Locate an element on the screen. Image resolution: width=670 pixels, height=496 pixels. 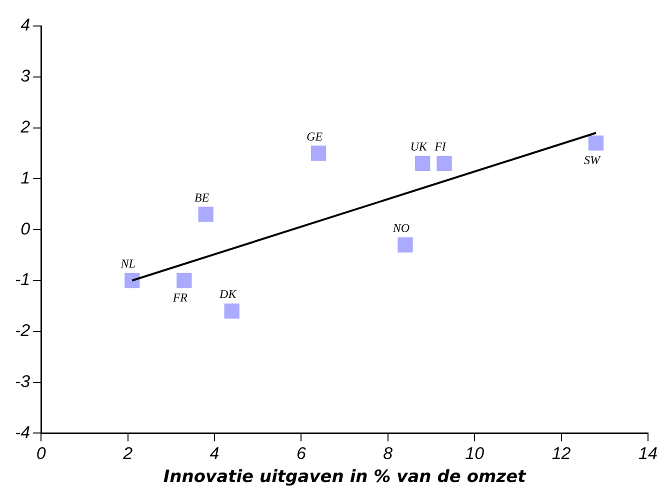
x-tick-label: 8 is located at coordinates (388, 454).